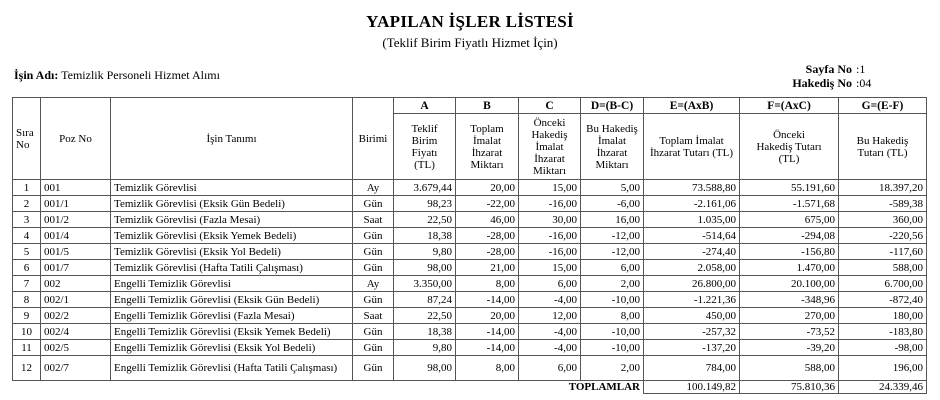 This screenshot has height=400, width=940. I want to click on cell-e: 73.588,80, so click(691, 187).